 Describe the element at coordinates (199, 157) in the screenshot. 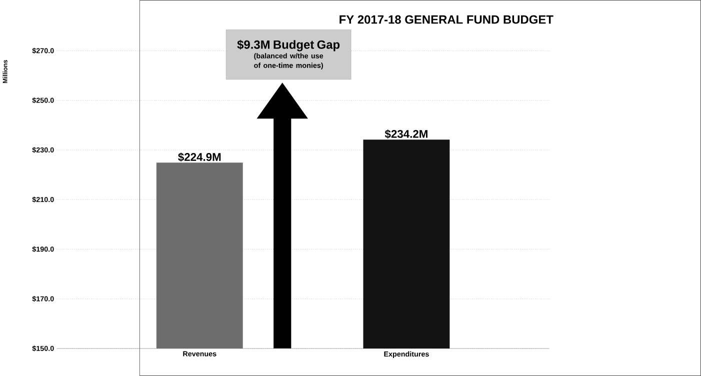

I see `data-label: $224.9M` at that location.